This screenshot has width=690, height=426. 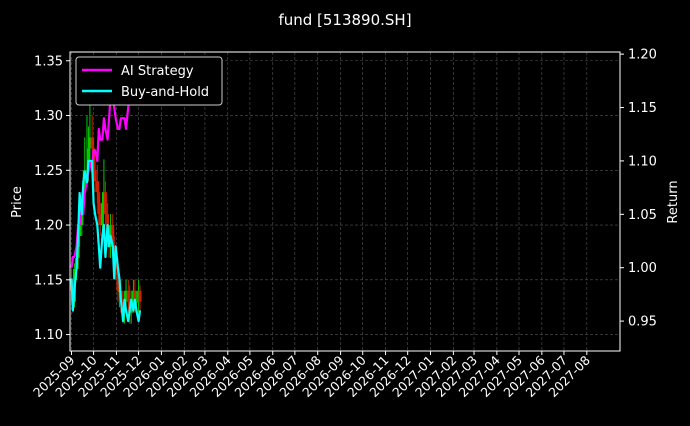 What do you see at coordinates (48, 226) in the screenshot?
I see `y-tick-label-left: 1.20` at bounding box center [48, 226].